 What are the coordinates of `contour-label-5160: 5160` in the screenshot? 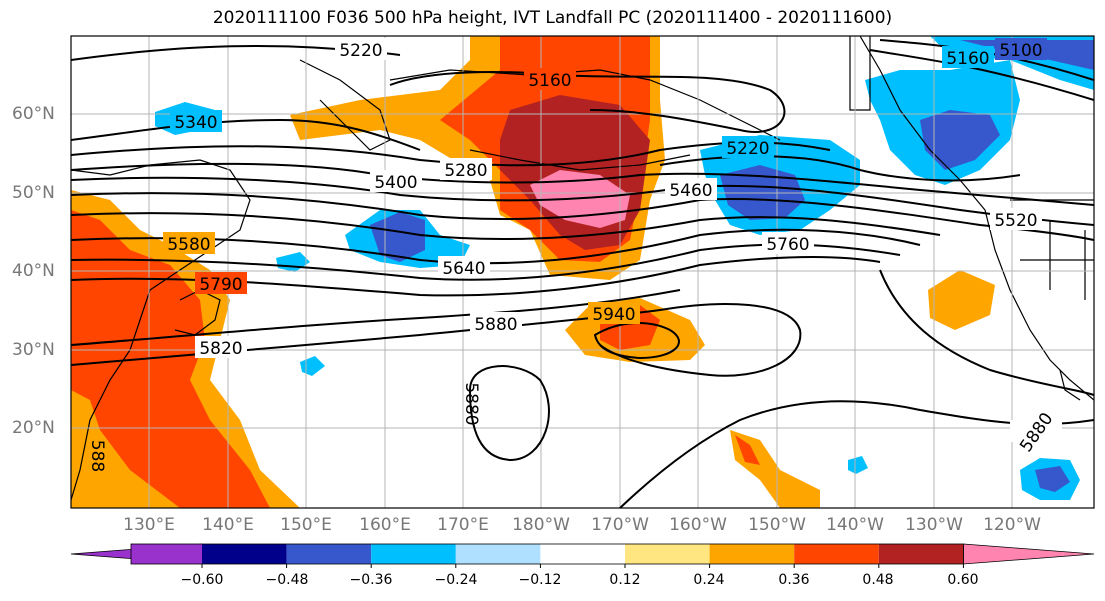 It's located at (549, 81).